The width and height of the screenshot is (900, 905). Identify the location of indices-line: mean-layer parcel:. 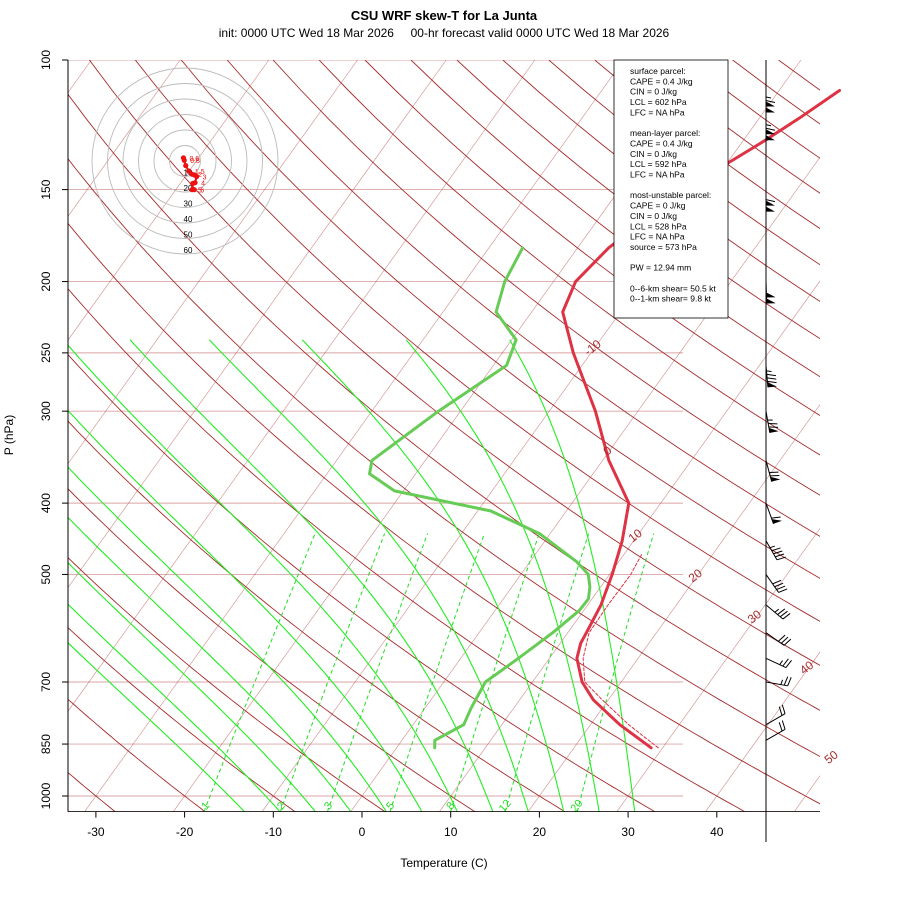
(665, 133).